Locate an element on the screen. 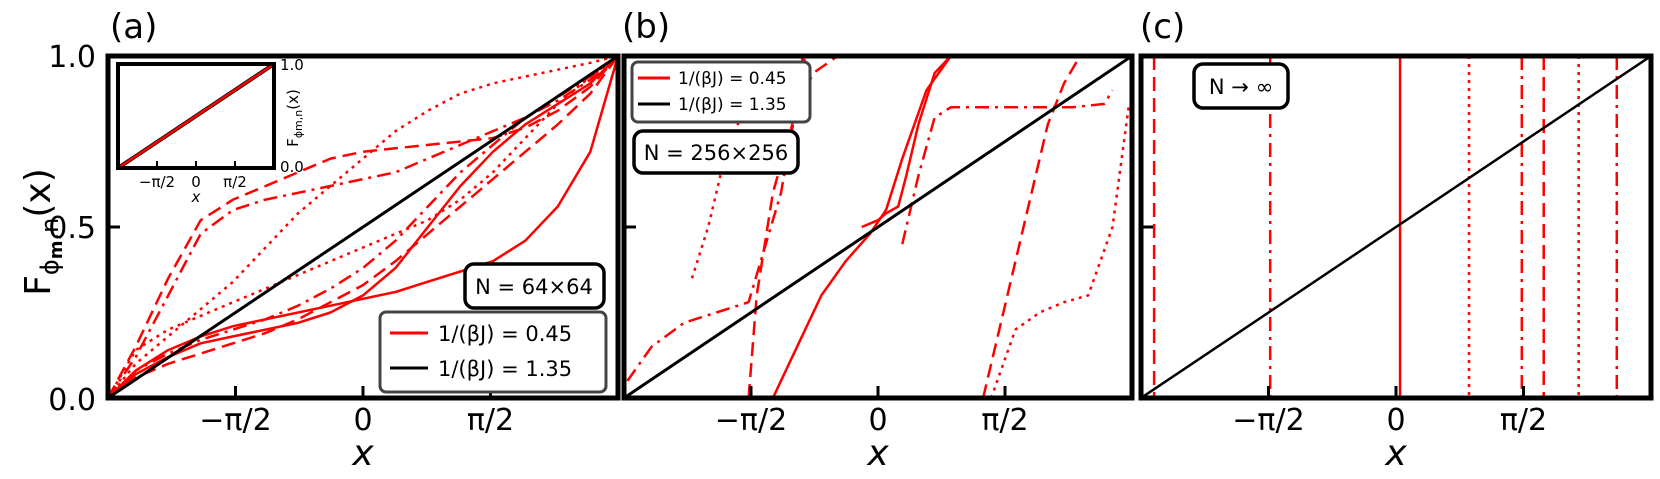  annotation-text: N = 256×256 is located at coordinates (716, 153).